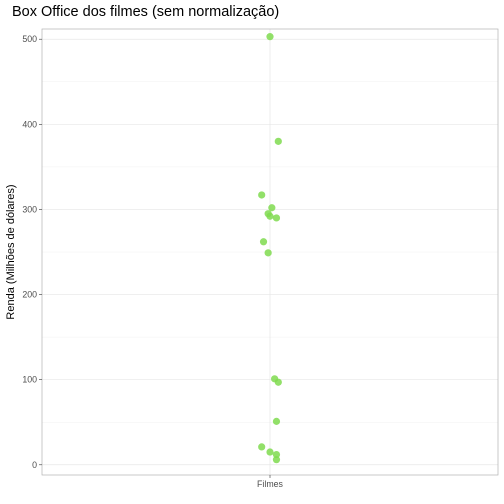  I want to click on y-tick-label: 100, so click(29, 380).